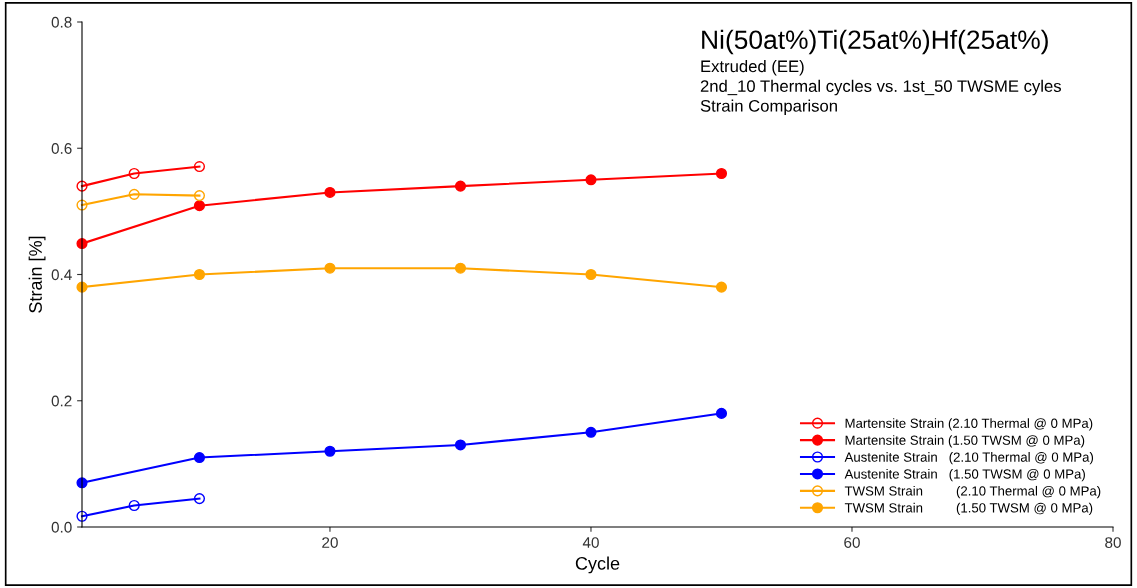 This screenshot has width=1137, height=588. Describe the element at coordinates (969, 458) in the screenshot. I see `legend-label: Austenite Strain (2.10 Thermal @ 0 MPa)` at that location.